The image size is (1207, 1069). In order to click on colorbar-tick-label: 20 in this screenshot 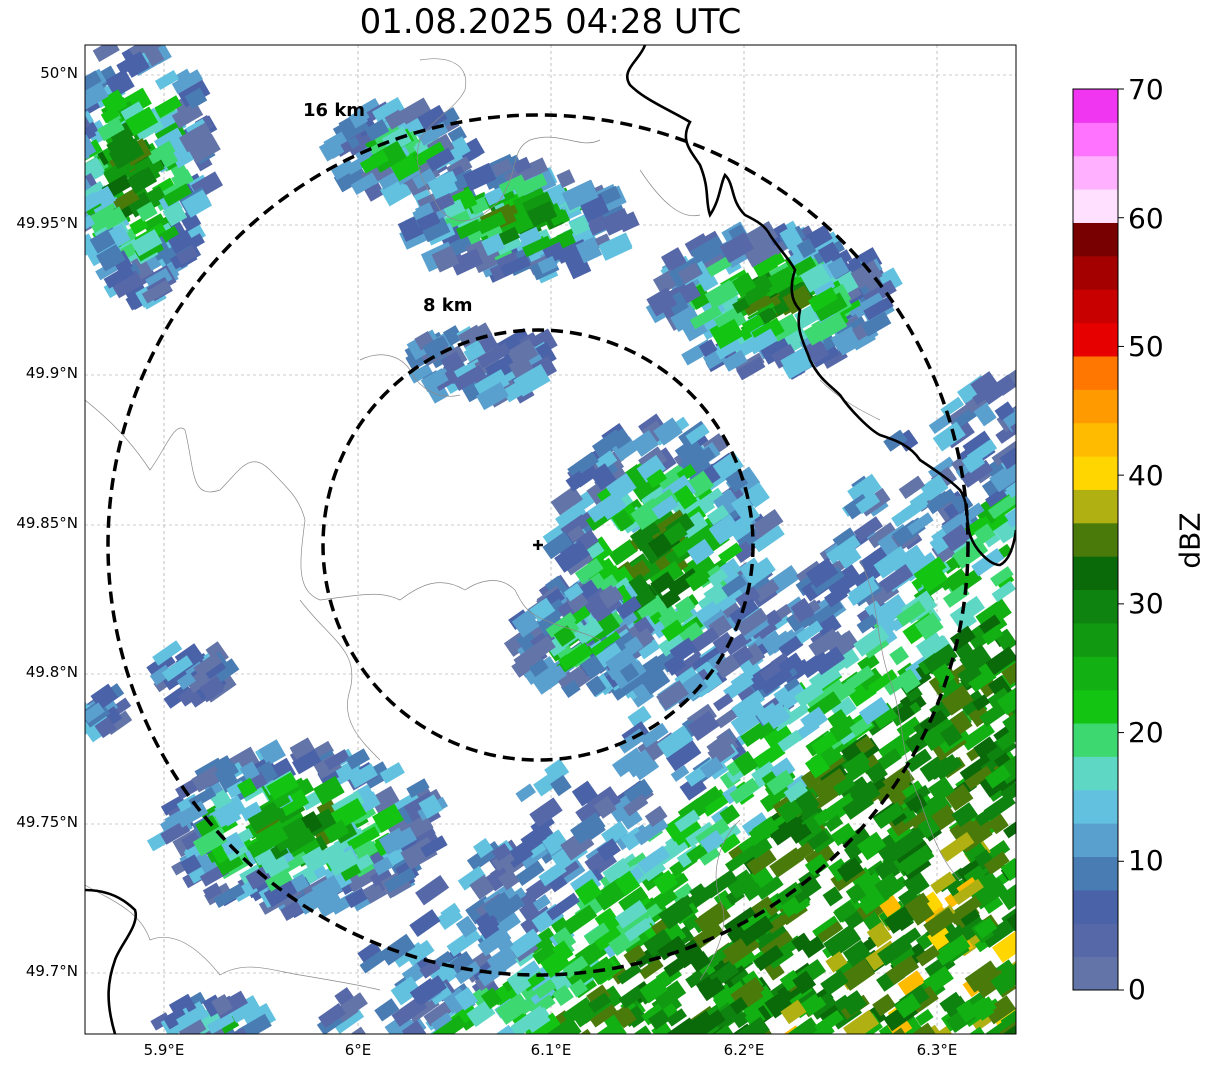, I will do `click(1146, 732)`.